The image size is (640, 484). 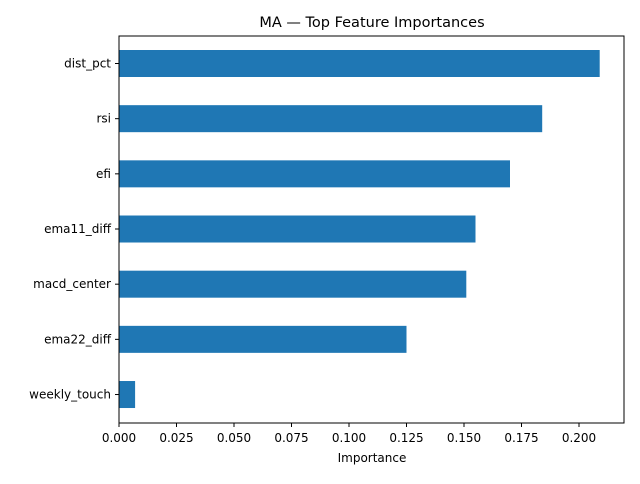 What do you see at coordinates (263, 339) in the screenshot?
I see `bar-ema22-diff` at bounding box center [263, 339].